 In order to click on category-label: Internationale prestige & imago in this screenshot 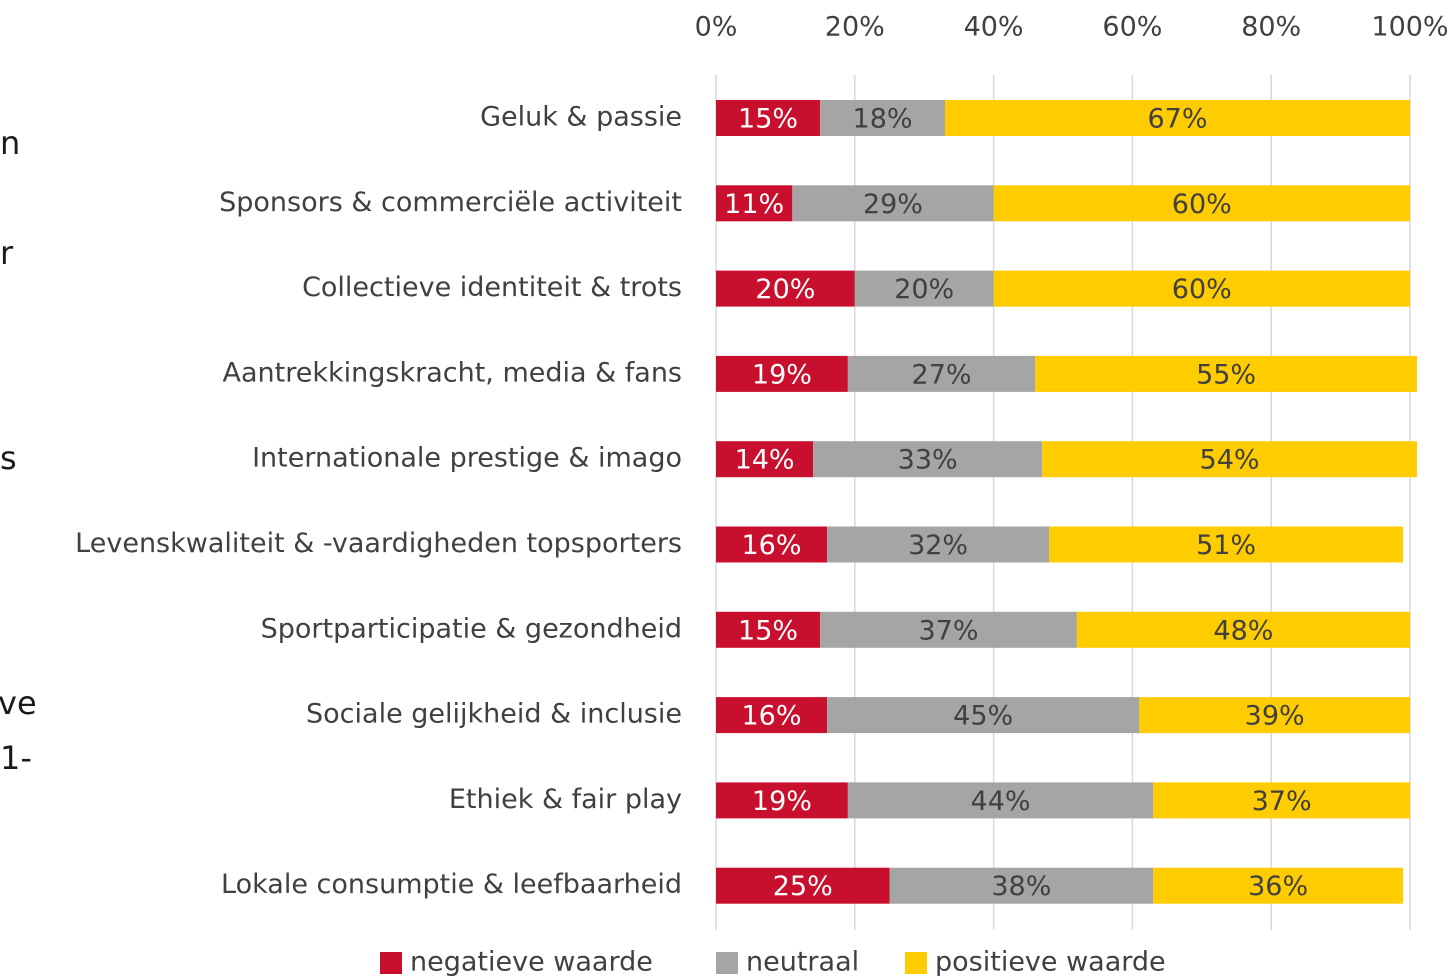, I will do `click(467, 458)`.